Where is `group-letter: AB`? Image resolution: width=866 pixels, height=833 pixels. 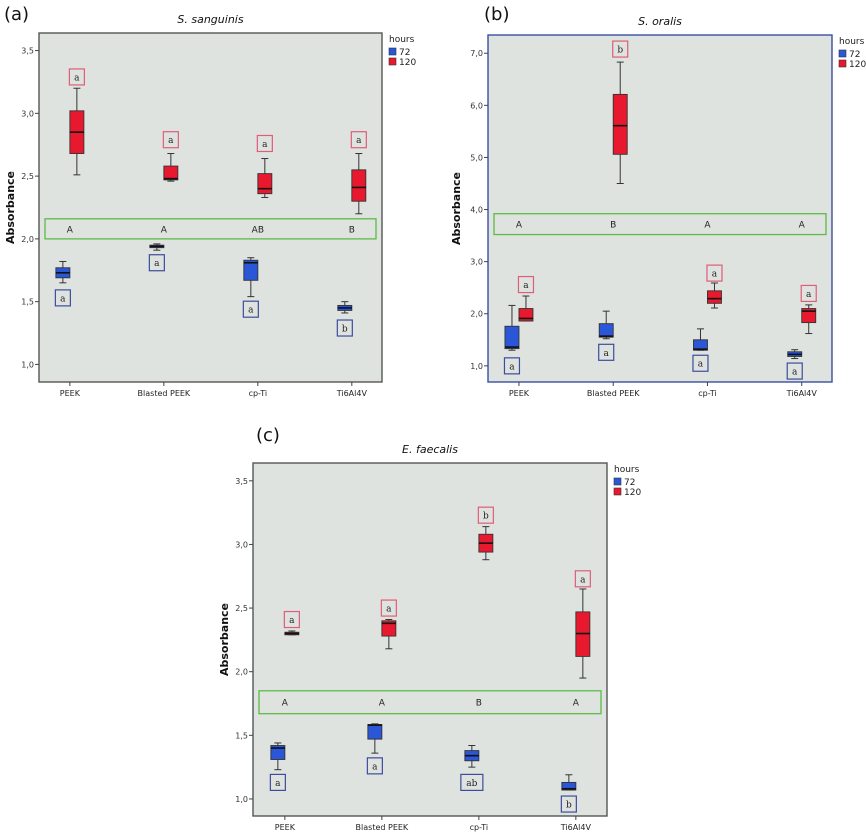
group-letter: AB is located at coordinates (258, 230).